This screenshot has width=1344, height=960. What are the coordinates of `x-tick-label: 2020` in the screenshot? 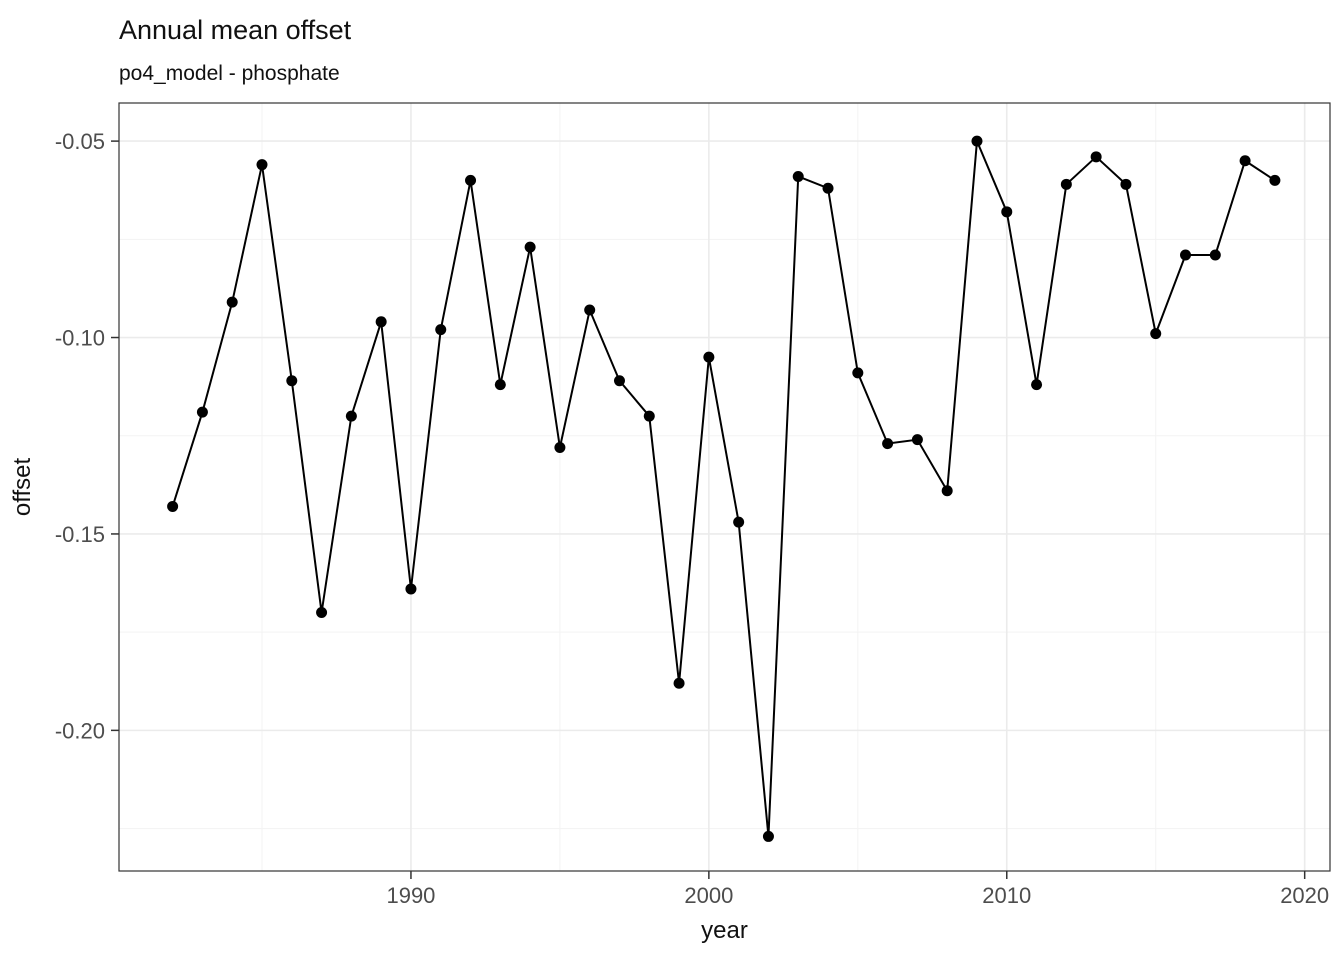 It's located at (1304, 895).